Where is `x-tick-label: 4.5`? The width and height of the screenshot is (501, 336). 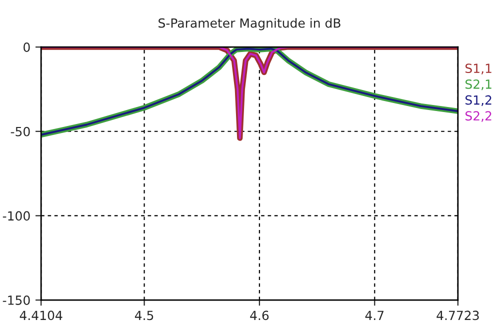 x-tick-label: 4.5 is located at coordinates (144, 315).